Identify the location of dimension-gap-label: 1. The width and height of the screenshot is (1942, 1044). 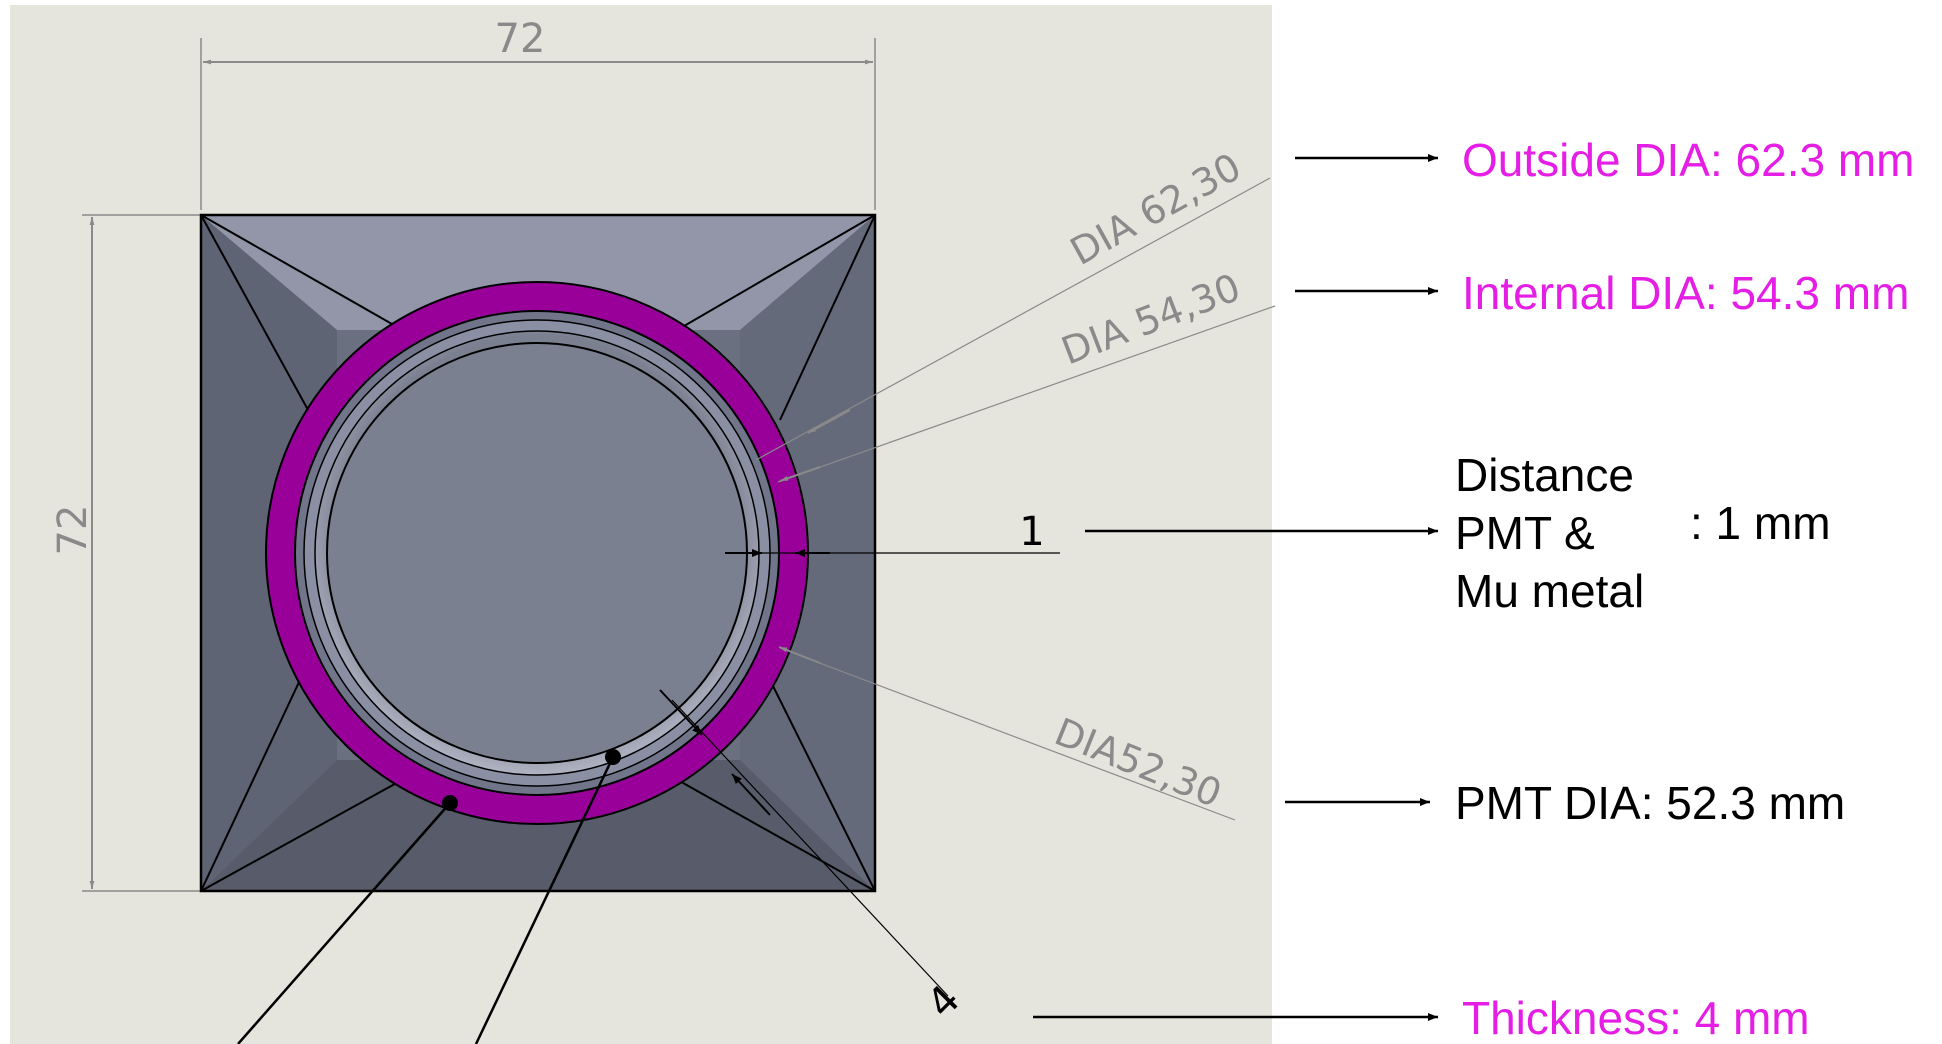
(1031, 532).